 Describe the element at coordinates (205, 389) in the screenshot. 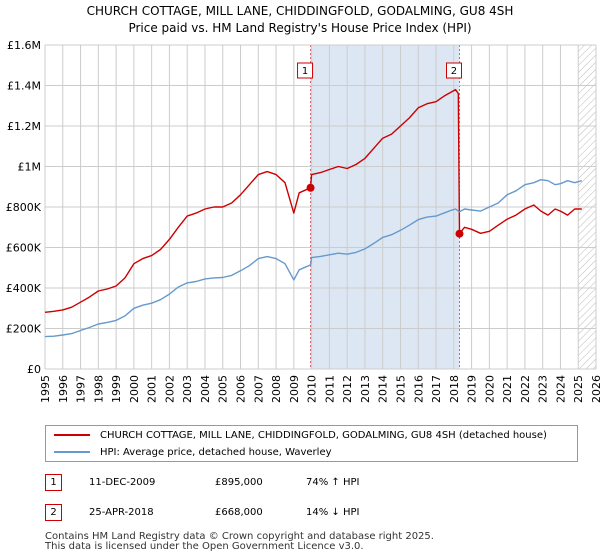

I see `x-tick-label: 2004` at that location.